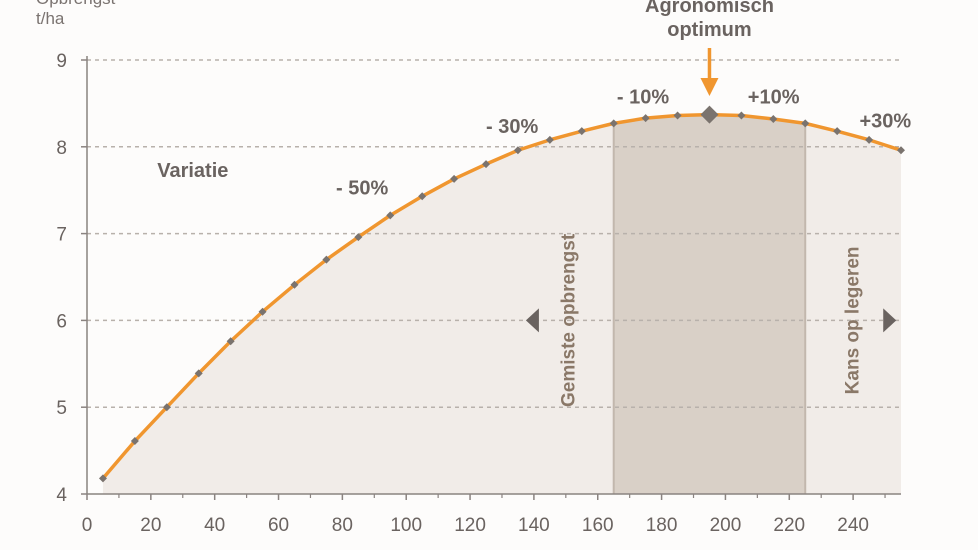  Describe the element at coordinates (853, 525) in the screenshot. I see `x-tick-label-240: 240` at that location.